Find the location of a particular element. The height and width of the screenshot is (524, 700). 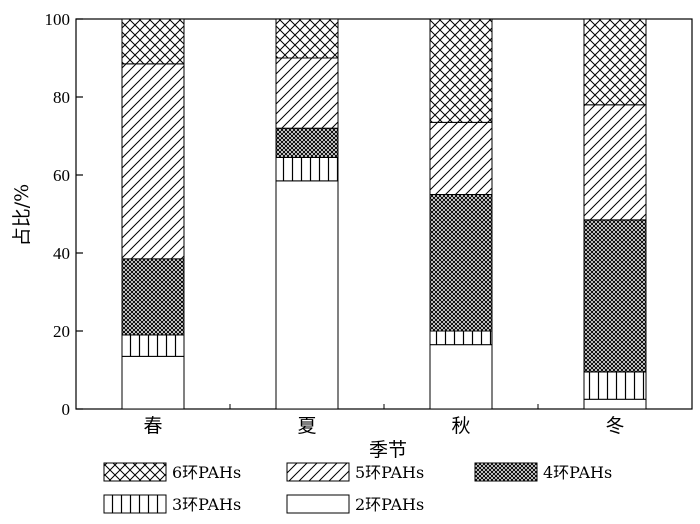

y-axis: 0 20 40 60 80 100 is located at coordinates (64, 214).